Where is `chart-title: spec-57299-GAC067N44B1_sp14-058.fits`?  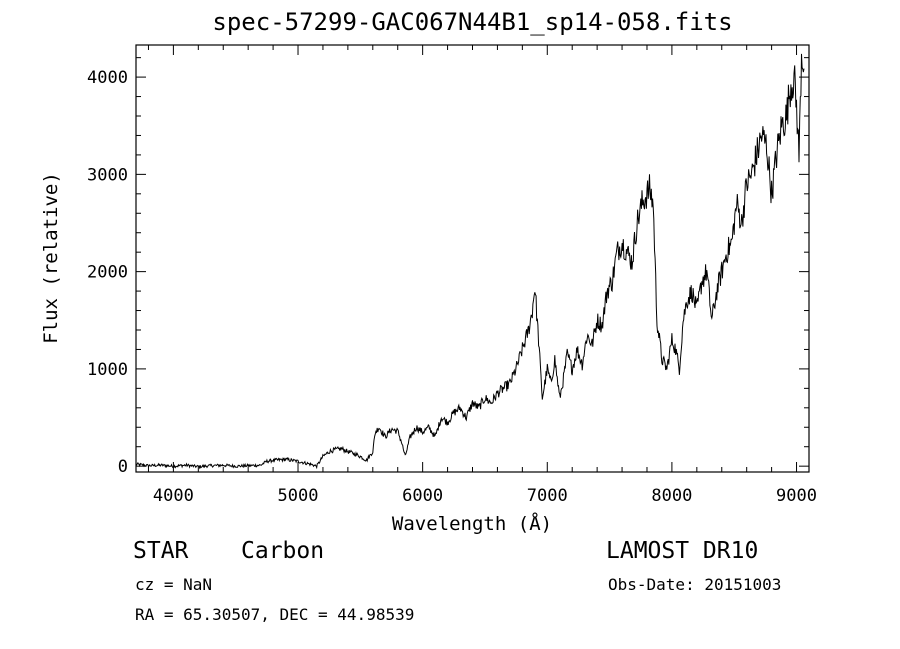 chart-title: spec-57299-GAC067N44B1_sp14-058.fits is located at coordinates (472, 22).